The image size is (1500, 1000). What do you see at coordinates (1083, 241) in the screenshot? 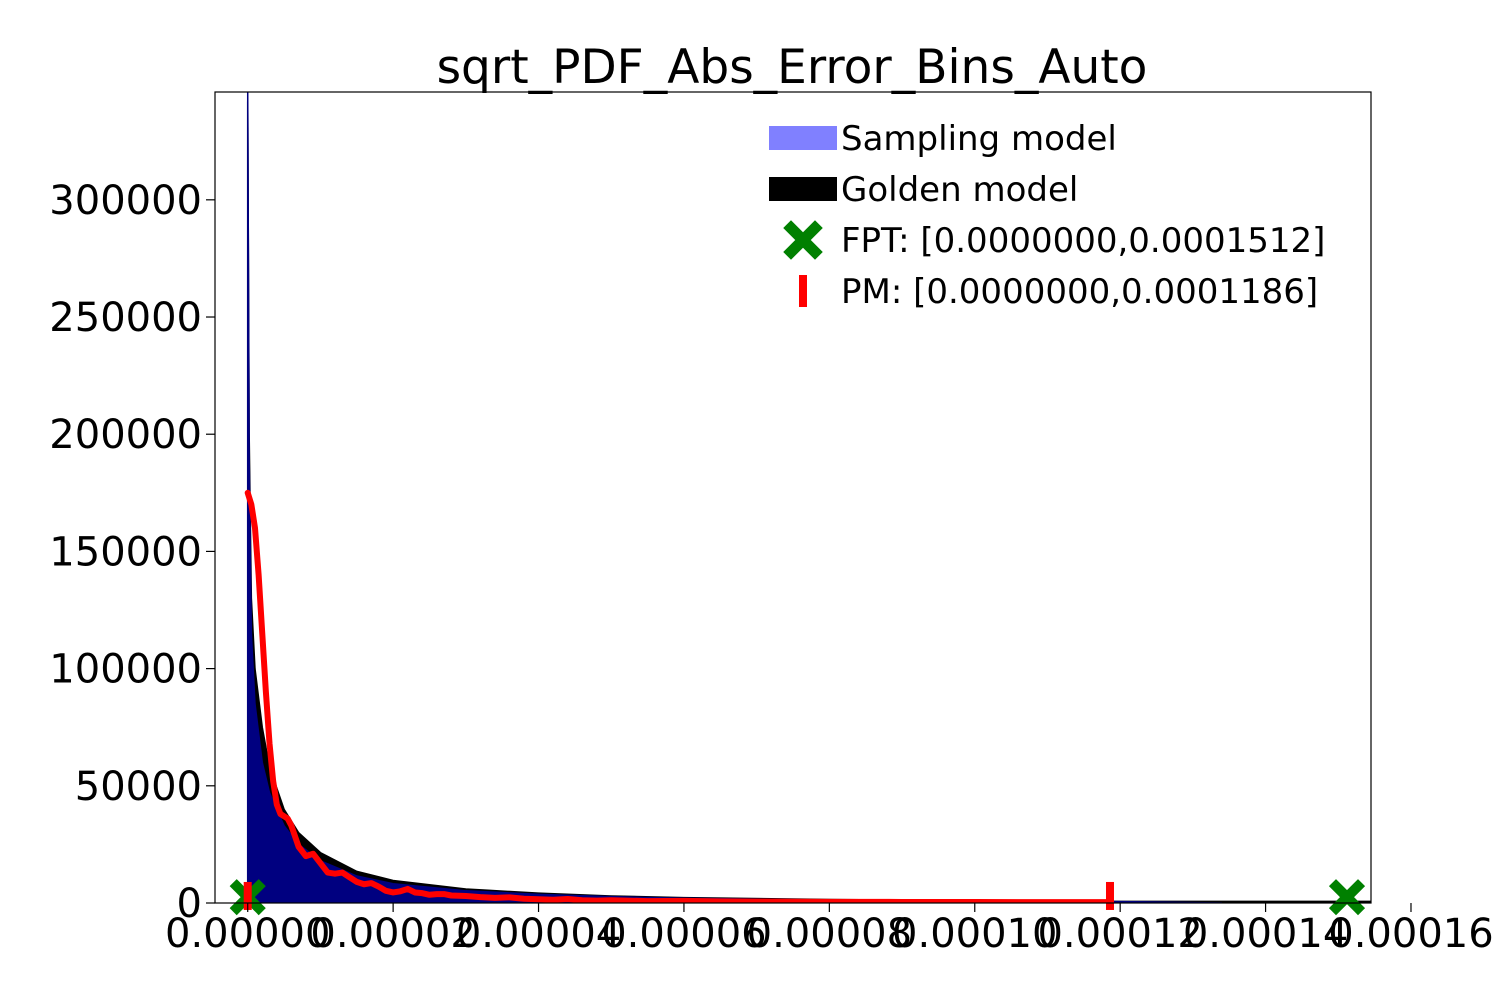
I see `legend-label-fpt: FPT: [0.0000000,0.0001512]` at bounding box center [1083, 241].